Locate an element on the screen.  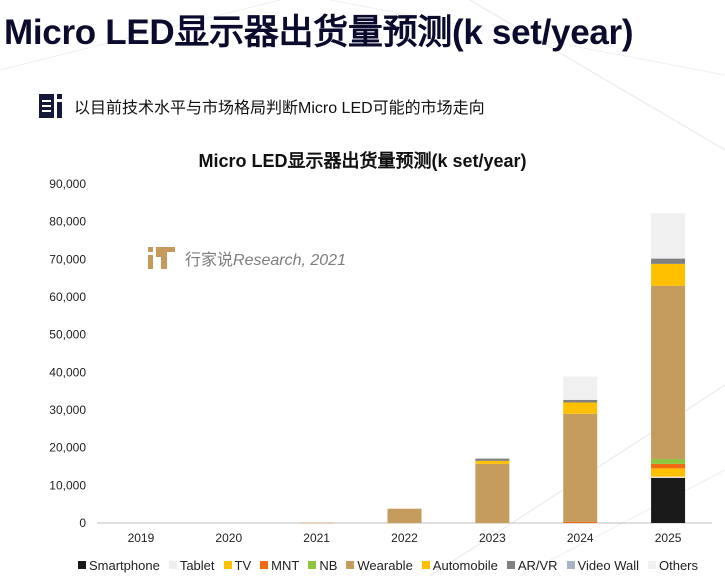
legend-label: Others is located at coordinates (679, 565).